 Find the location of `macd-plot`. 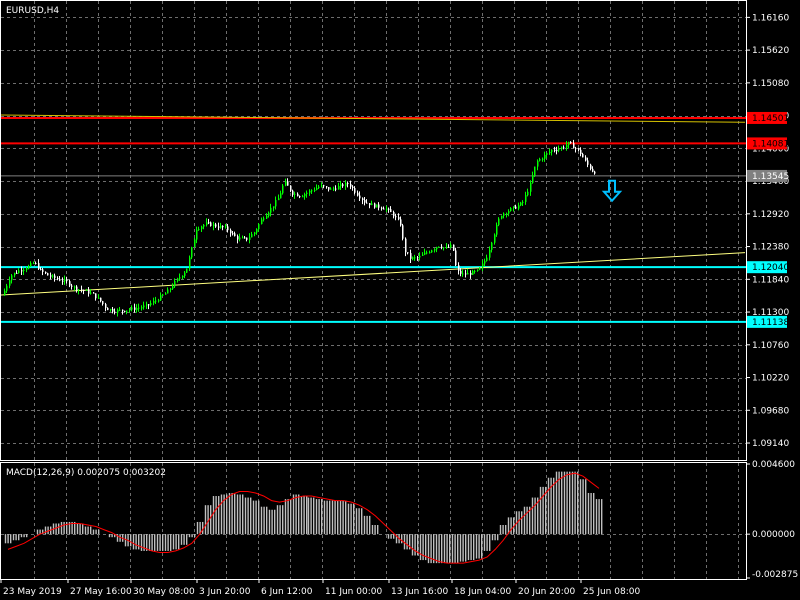

macd-plot is located at coordinates (303, 517).